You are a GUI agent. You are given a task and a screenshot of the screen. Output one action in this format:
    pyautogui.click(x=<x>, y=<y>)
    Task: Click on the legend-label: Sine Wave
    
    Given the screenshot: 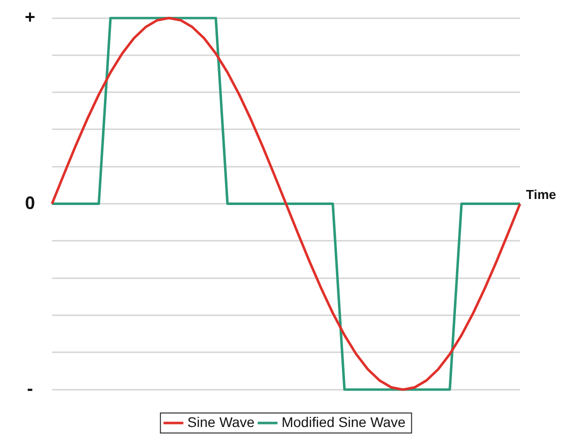 What is the action you would take?
    pyautogui.click(x=221, y=422)
    